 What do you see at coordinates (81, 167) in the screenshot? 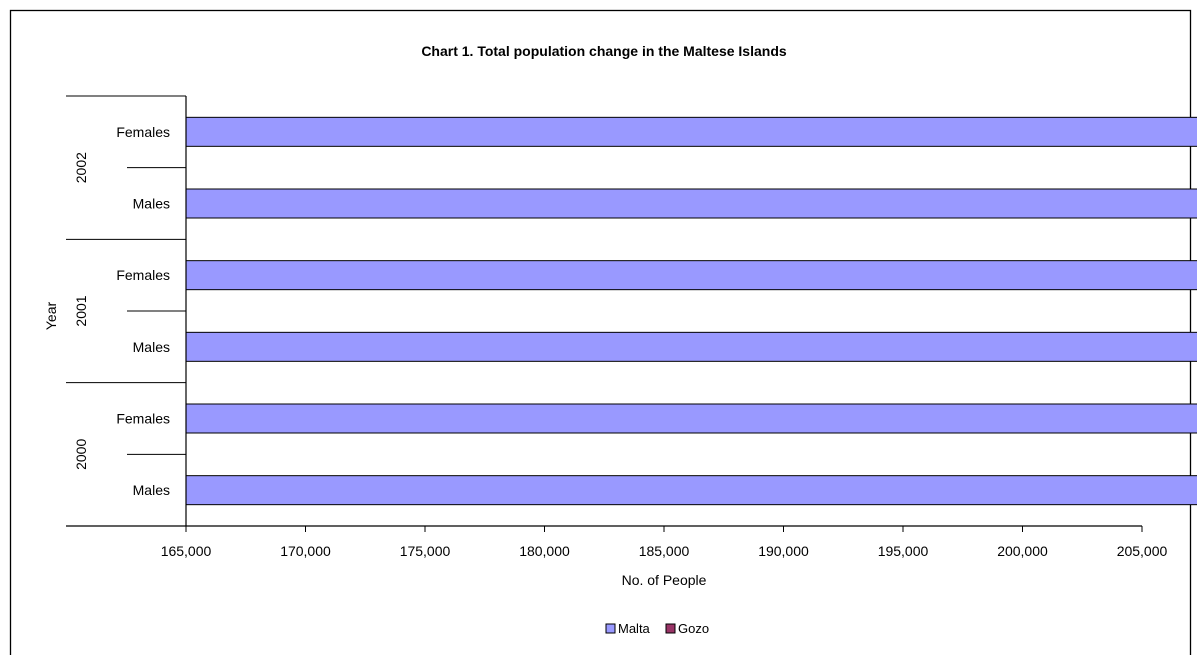
I see `y-group-label: 2002` at bounding box center [81, 167].